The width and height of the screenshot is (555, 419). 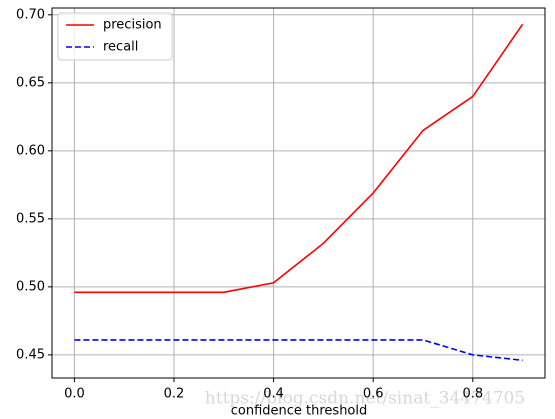 What do you see at coordinates (132, 25) in the screenshot?
I see `legend-label: precision` at bounding box center [132, 25].